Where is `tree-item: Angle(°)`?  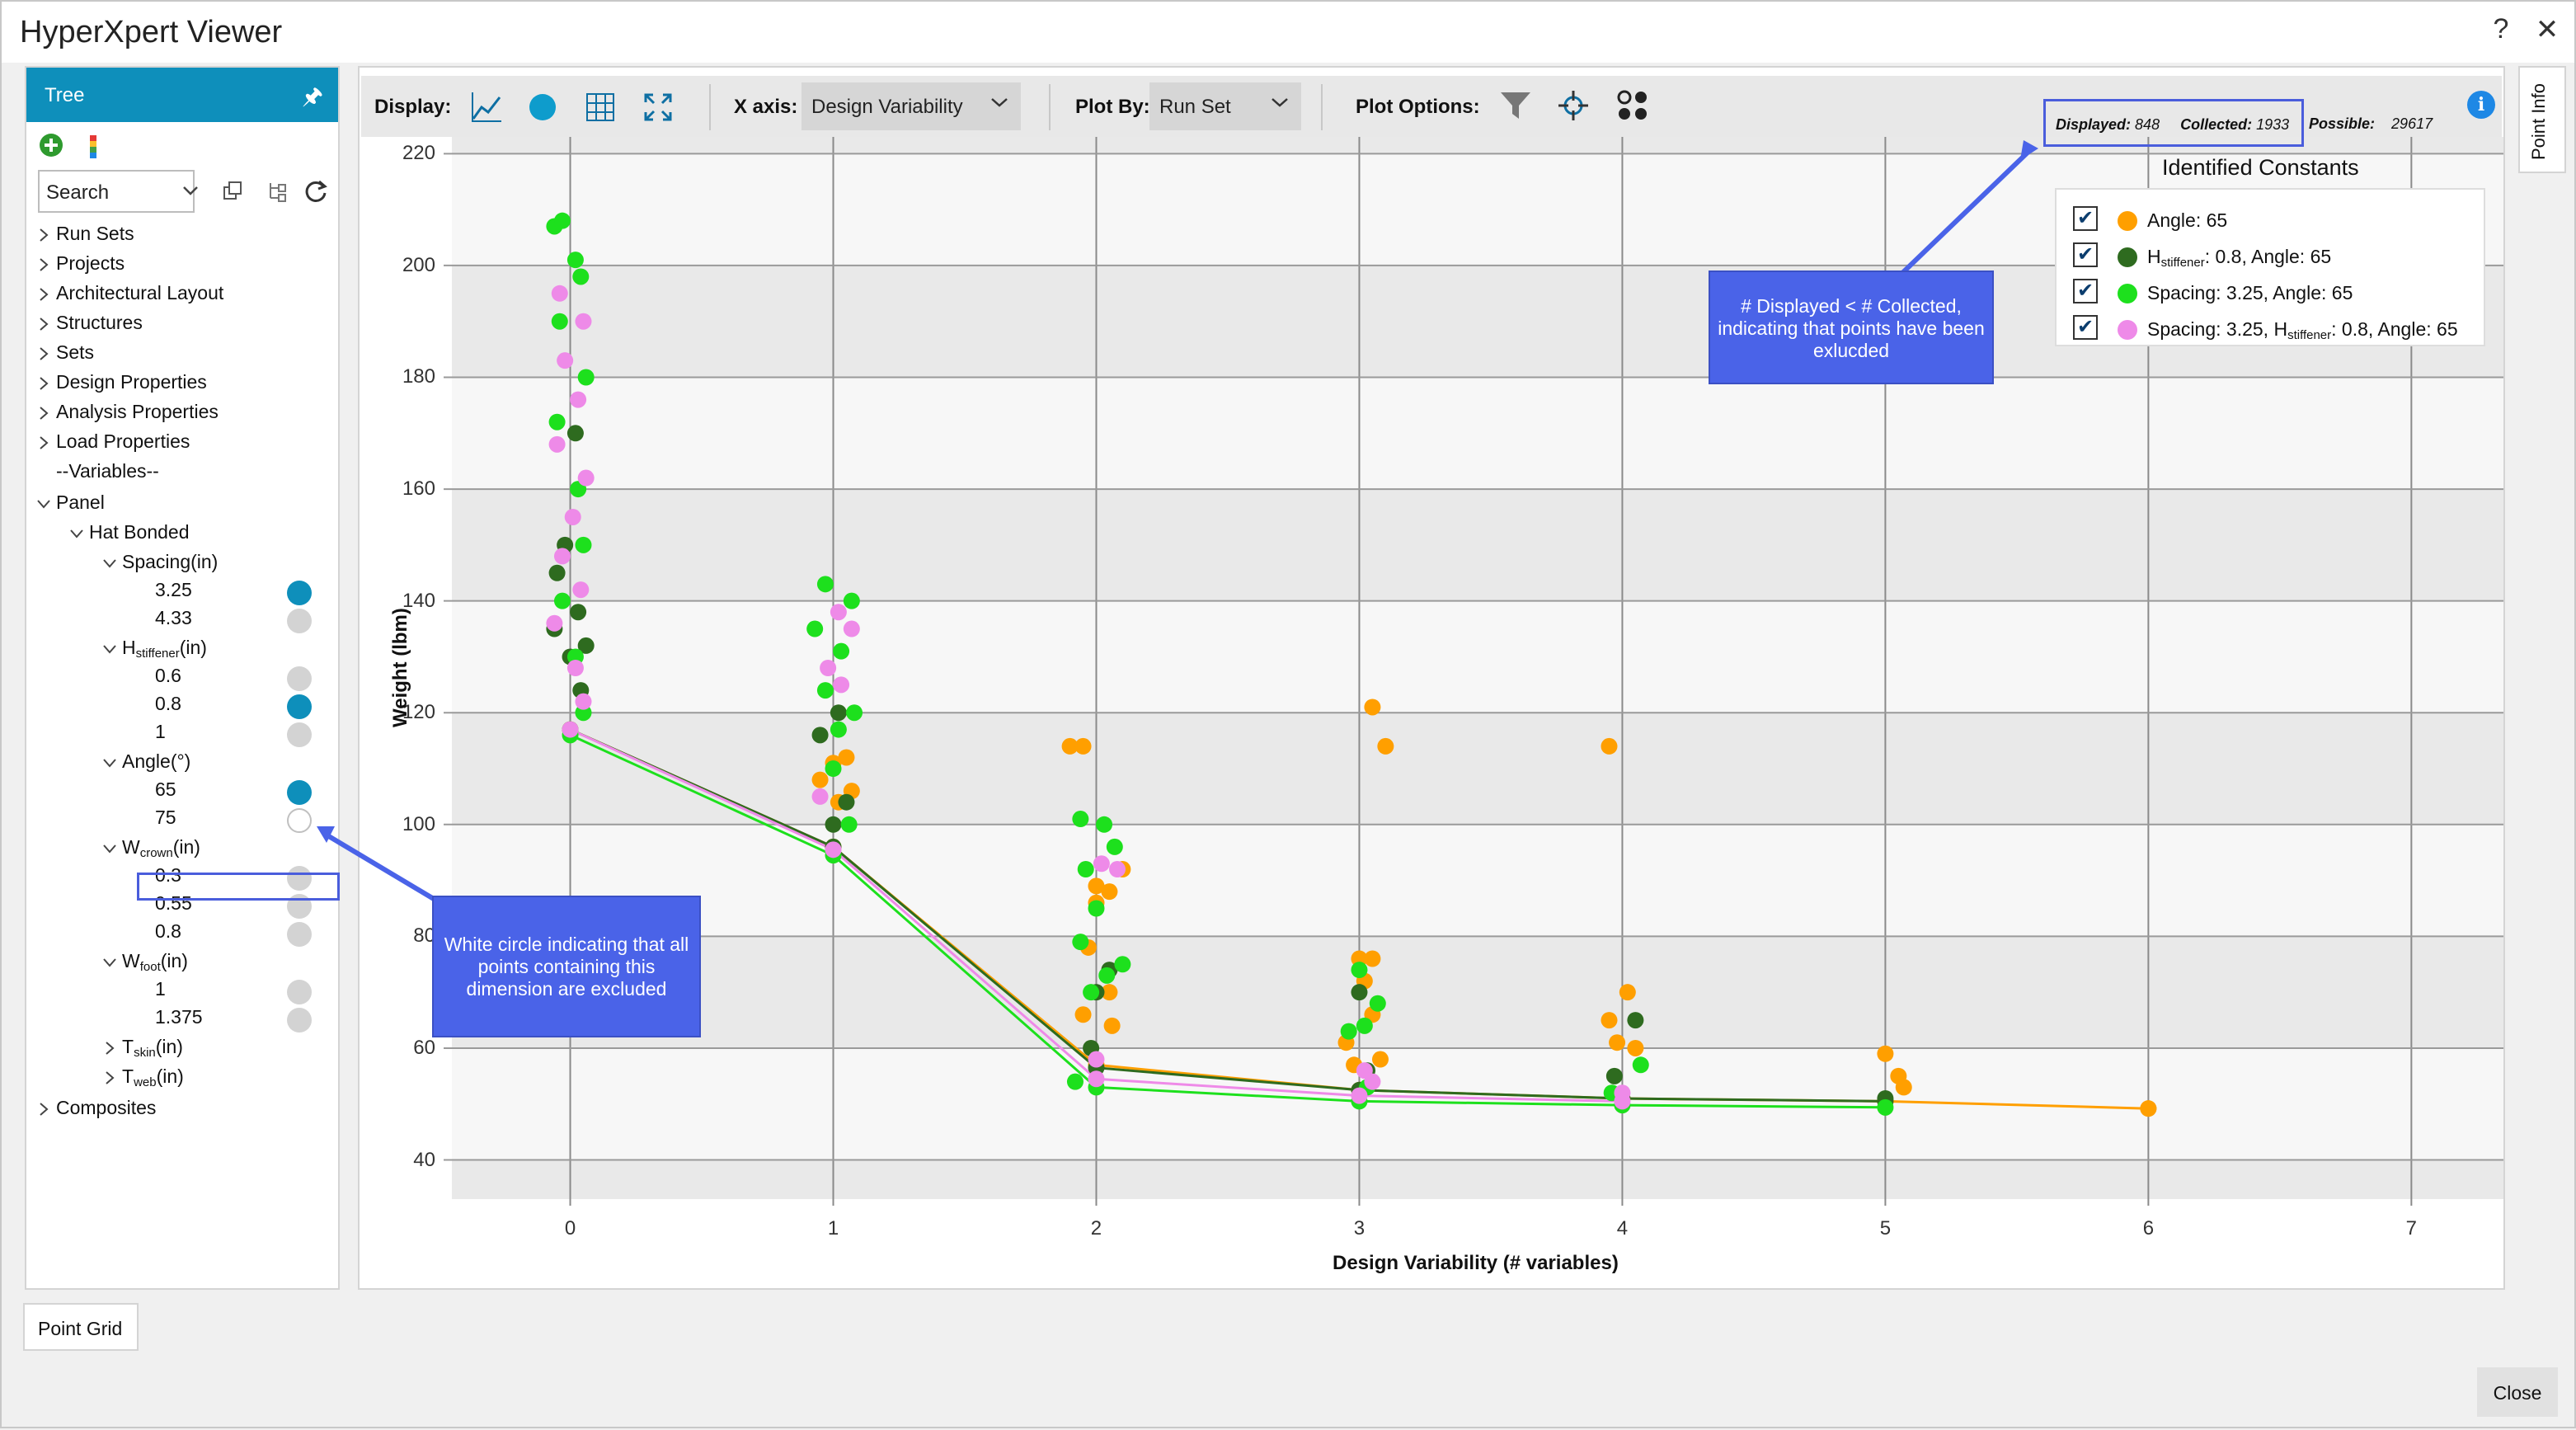 tree-item: Angle(°) is located at coordinates (156, 764).